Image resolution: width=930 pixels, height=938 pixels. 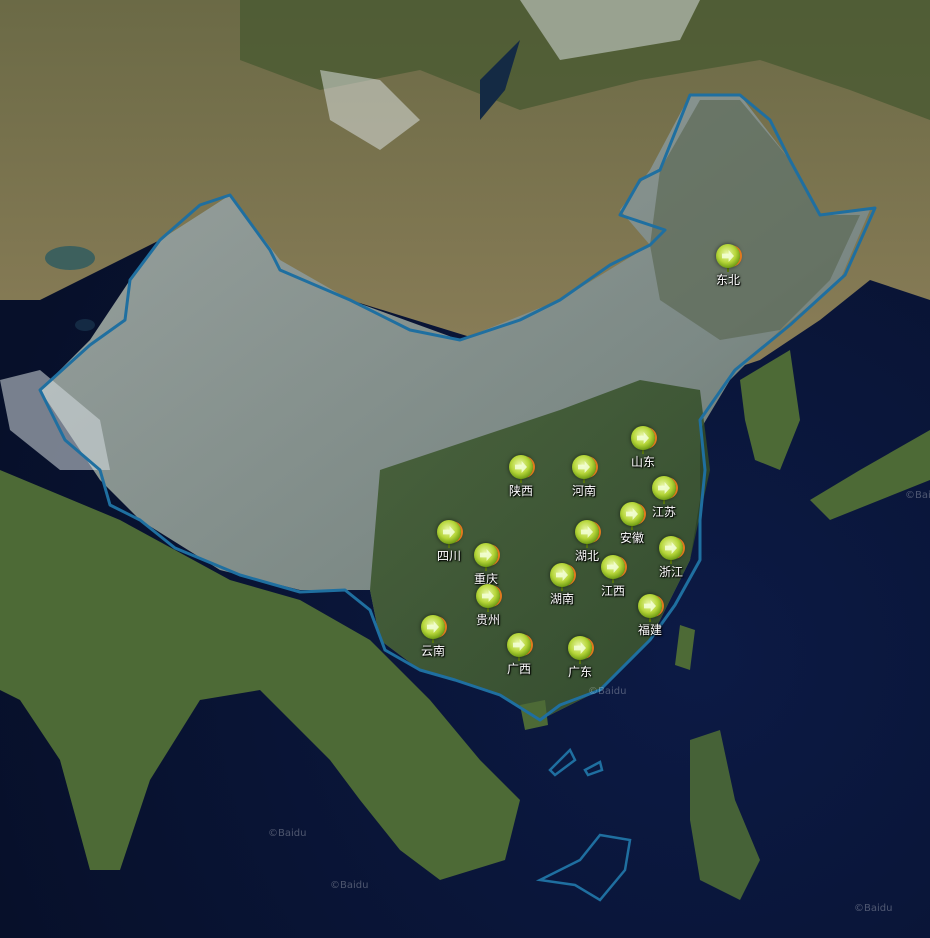 What do you see at coordinates (487, 620) in the screenshot?
I see `marker-label: 贵州` at bounding box center [487, 620].